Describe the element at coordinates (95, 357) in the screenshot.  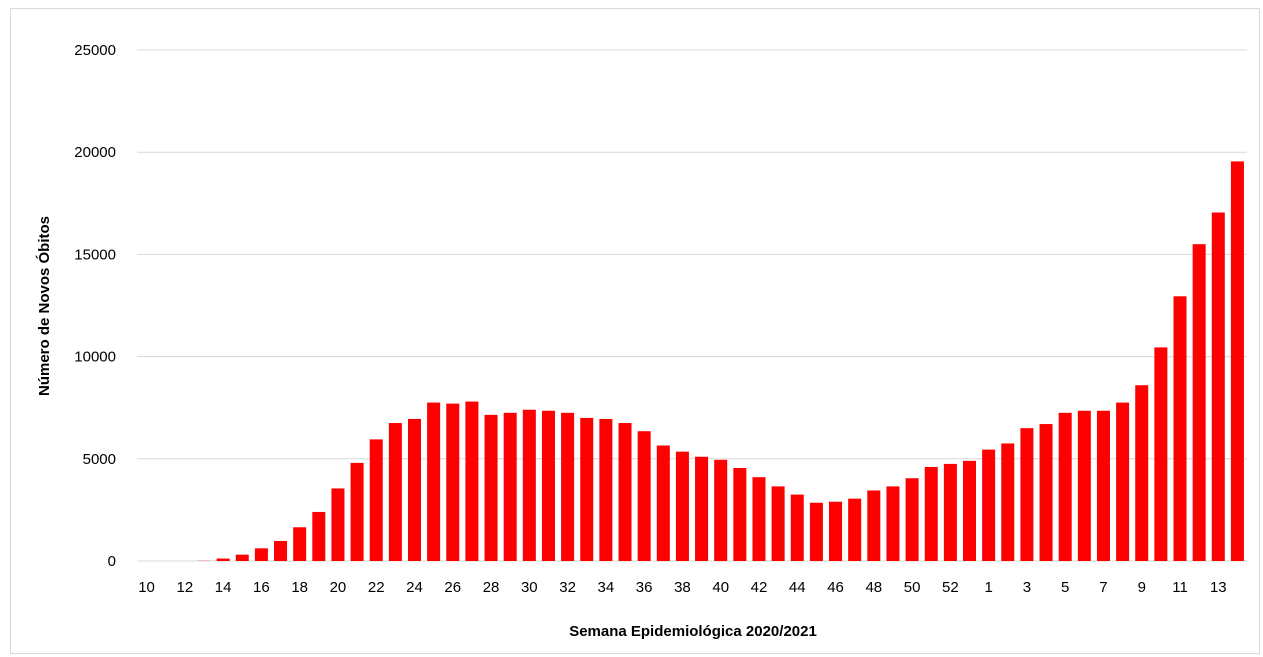
I see `y-tick-label: 10000` at that location.